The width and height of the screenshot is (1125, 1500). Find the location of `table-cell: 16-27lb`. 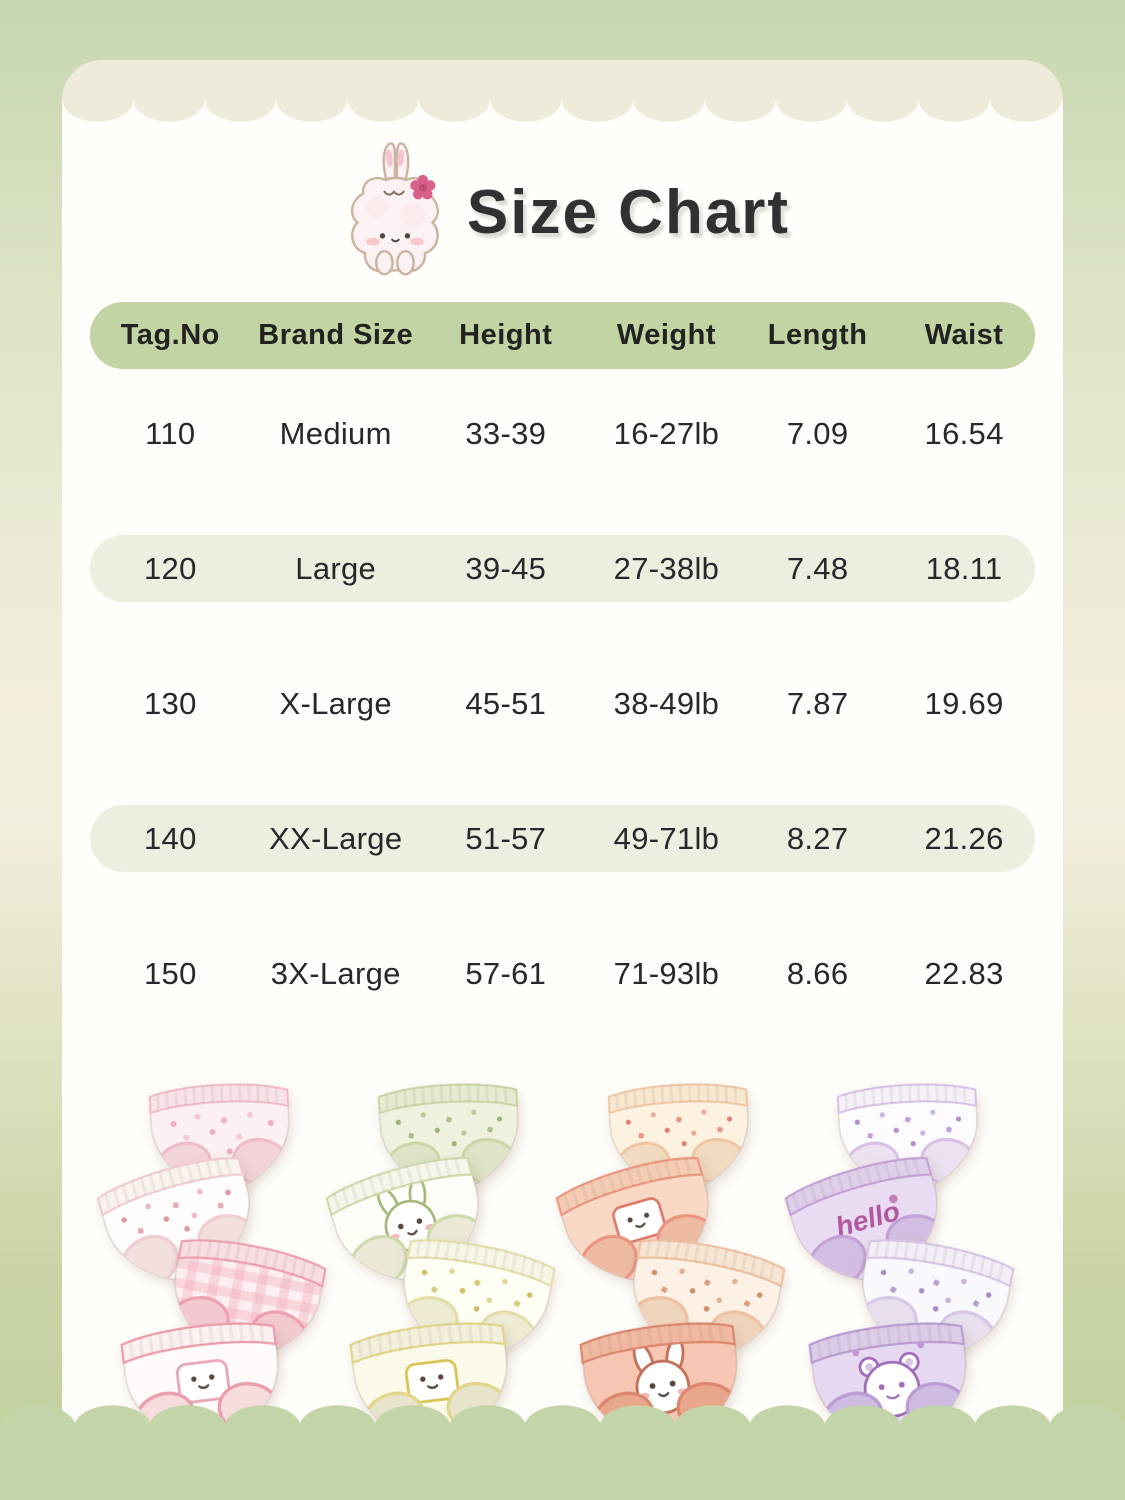

table-cell: 16-27lb is located at coordinates (666, 433).